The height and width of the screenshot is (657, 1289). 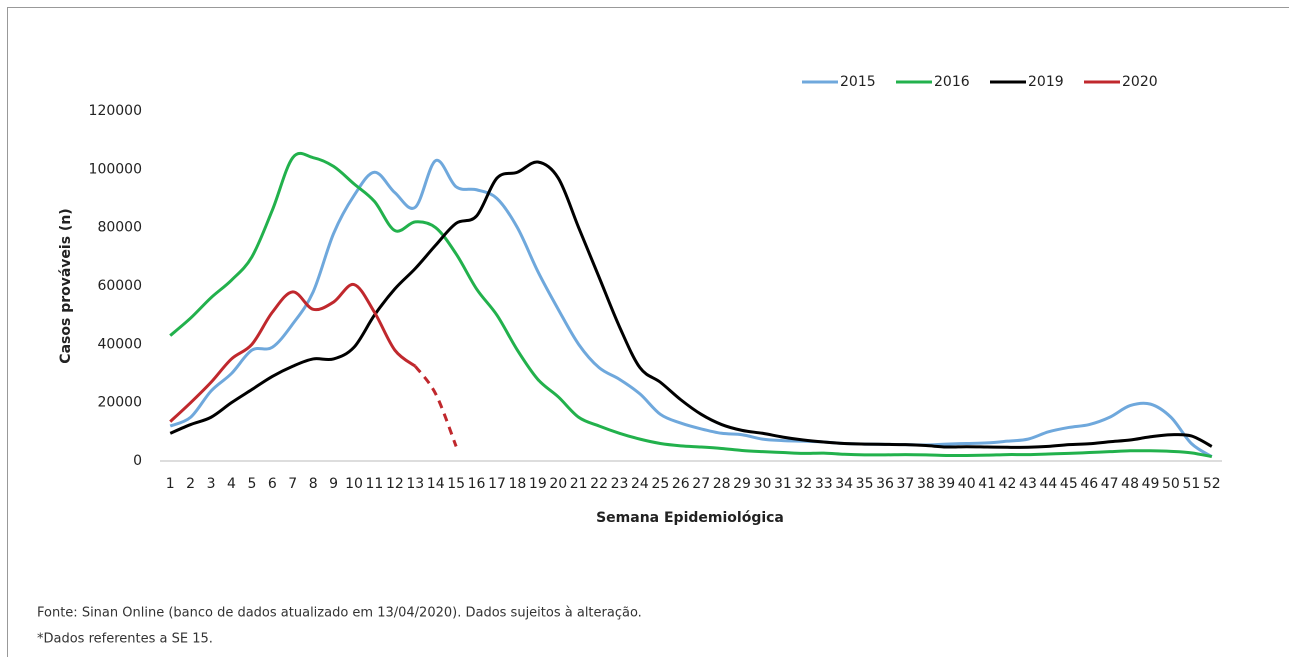 I want to click on x-tick-label: 18, so click(x=517, y=484).